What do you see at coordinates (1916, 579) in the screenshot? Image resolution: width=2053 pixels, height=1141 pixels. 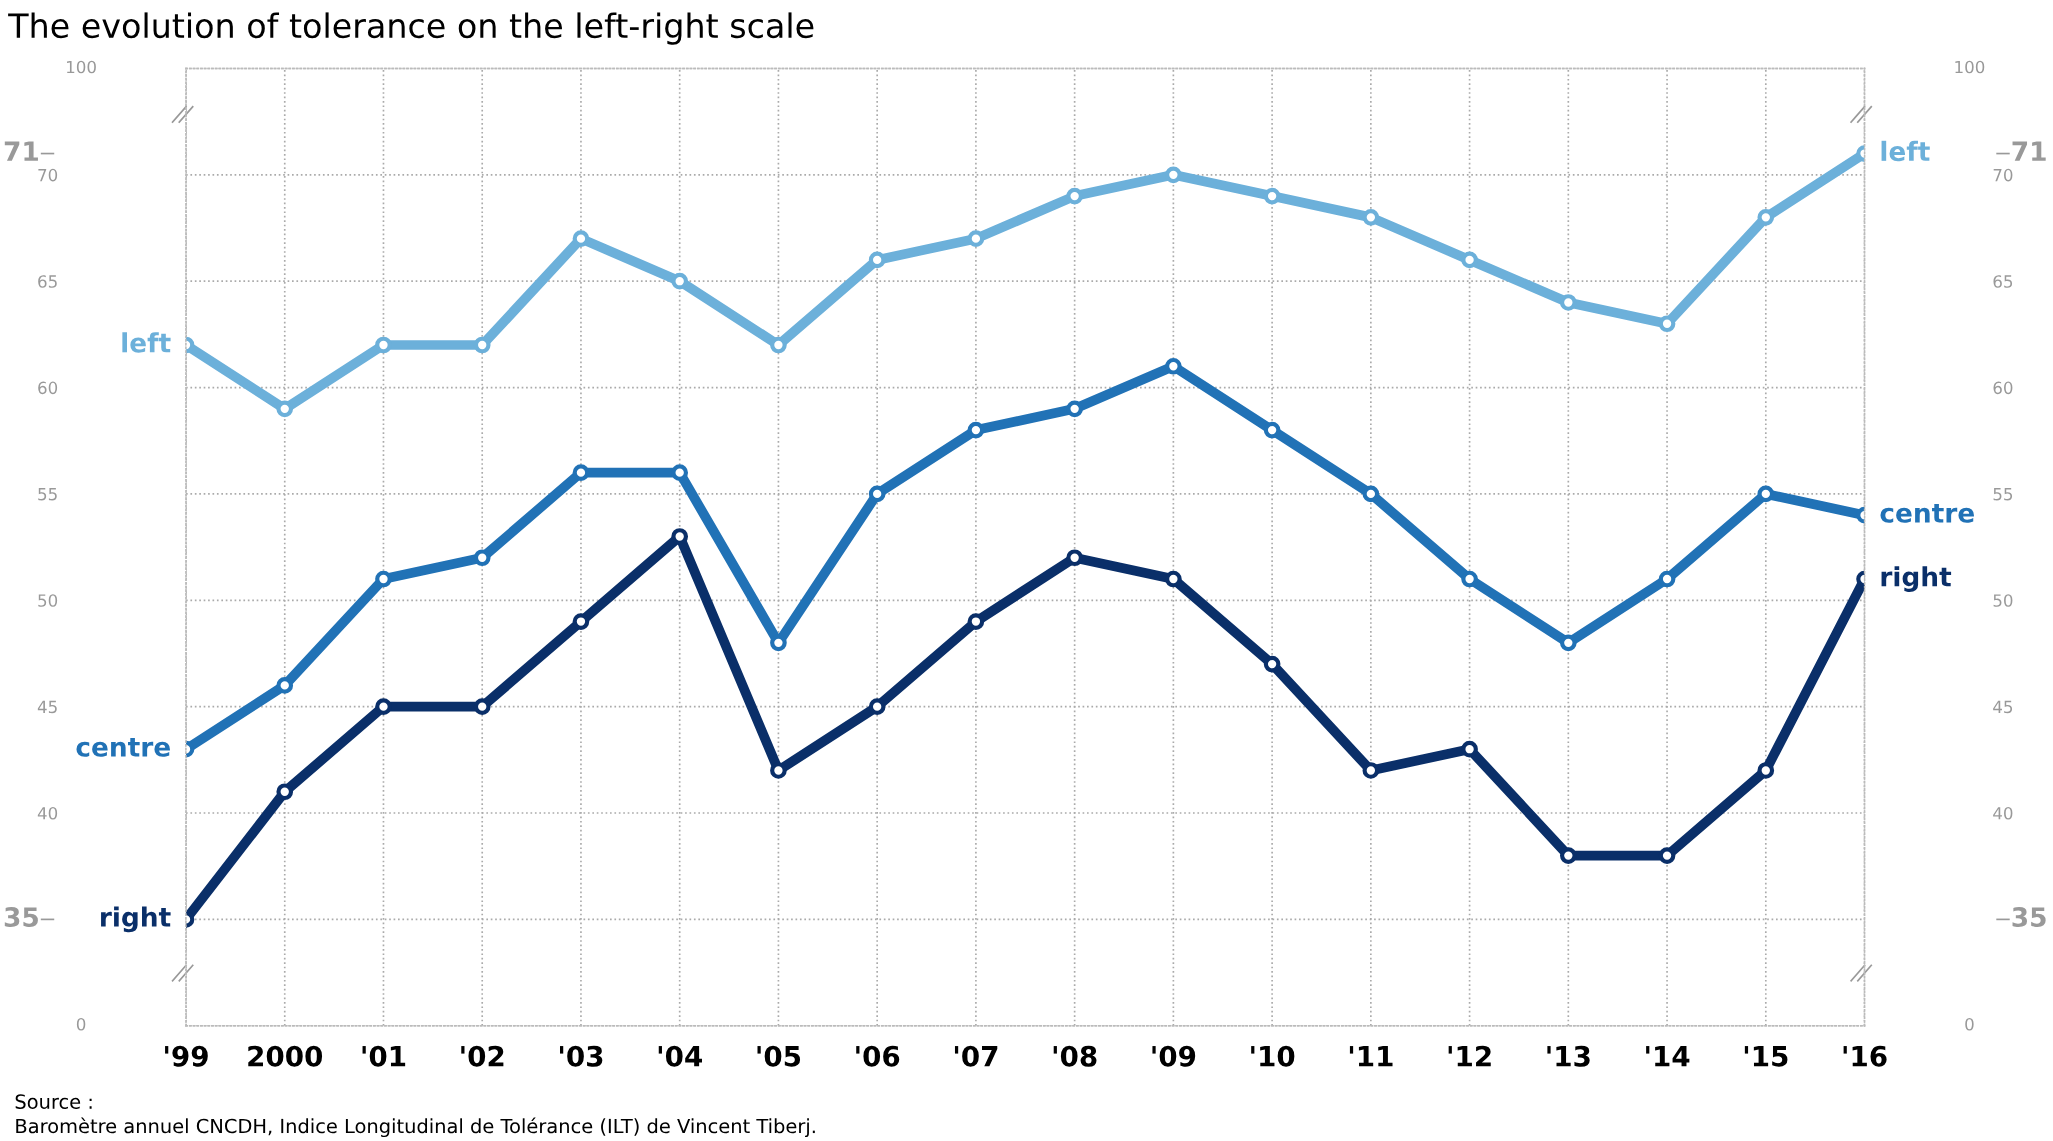 I see `text: right` at bounding box center [1916, 579].